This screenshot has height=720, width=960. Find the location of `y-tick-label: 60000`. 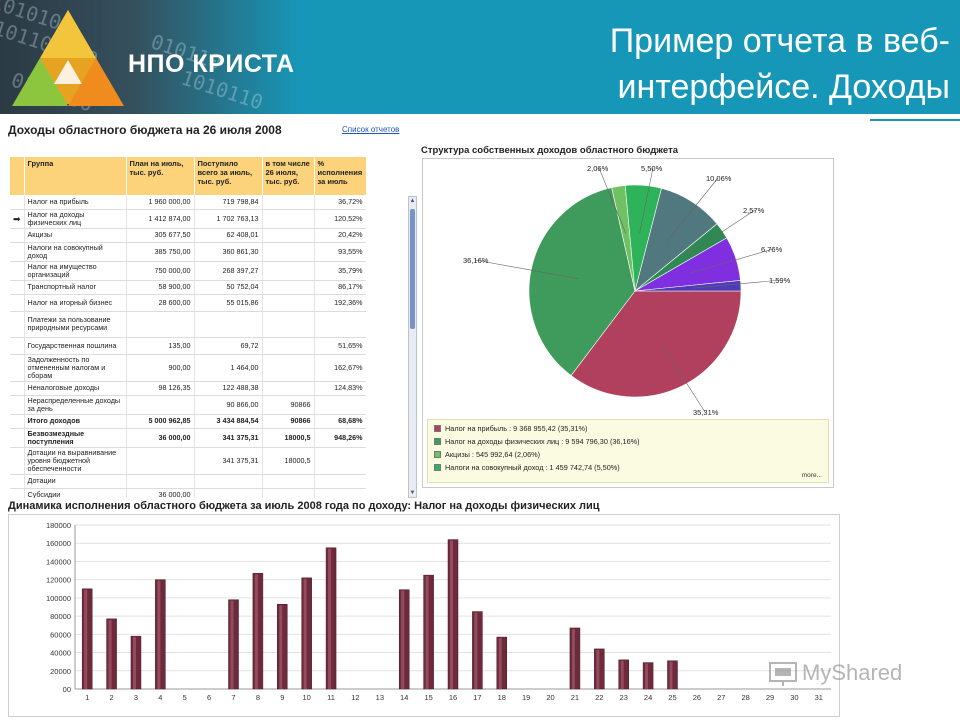

y-tick-label: 60000 is located at coordinates (60, 634).